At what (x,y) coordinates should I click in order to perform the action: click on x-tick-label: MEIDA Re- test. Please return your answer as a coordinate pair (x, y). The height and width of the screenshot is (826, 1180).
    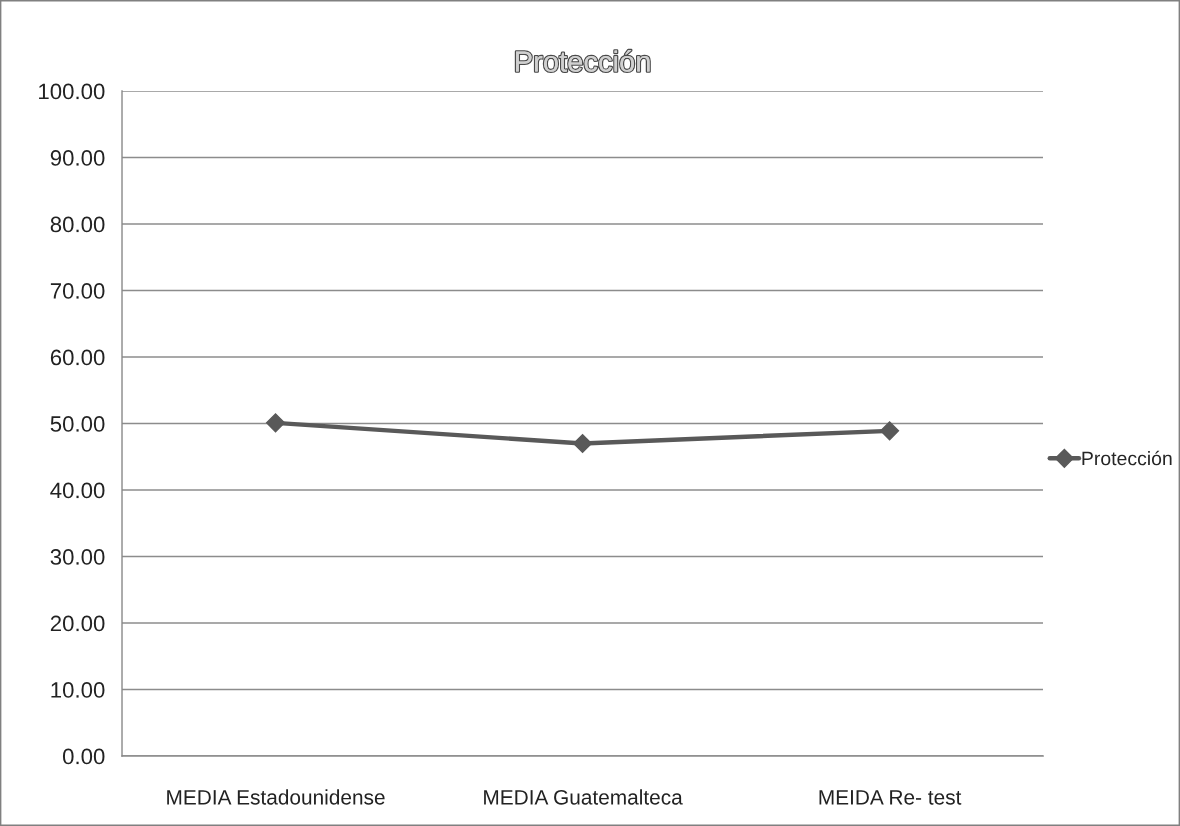
    Looking at the image, I should click on (890, 797).